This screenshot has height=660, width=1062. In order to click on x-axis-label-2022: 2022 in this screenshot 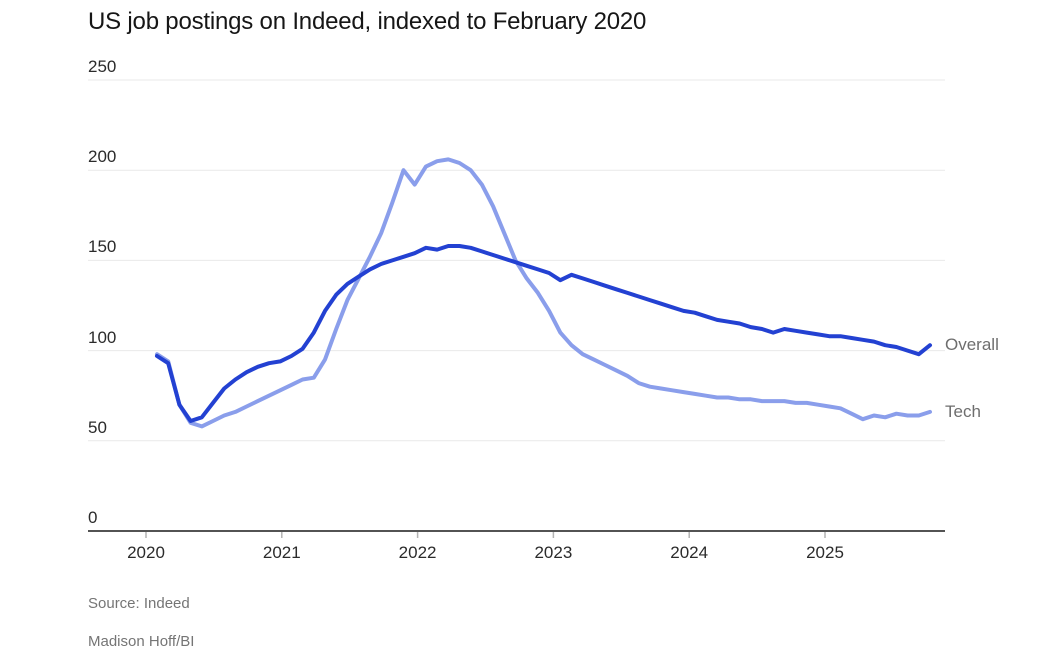, I will do `click(417, 552)`.